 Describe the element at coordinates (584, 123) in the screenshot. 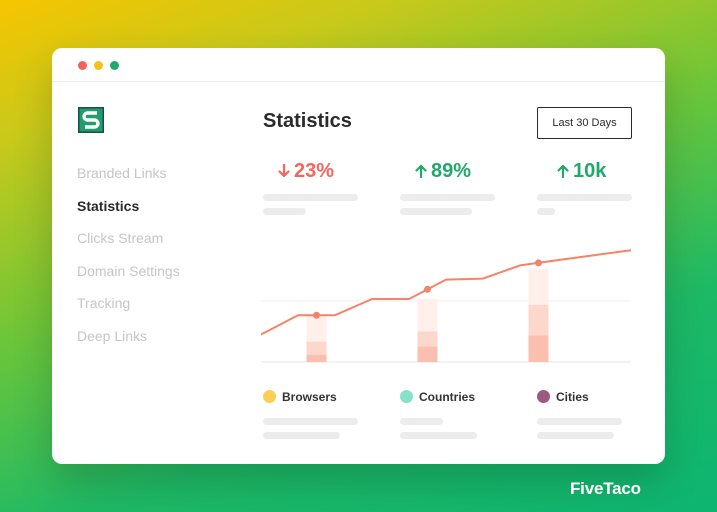

I see `date-range-button: Last 30 Days` at that location.